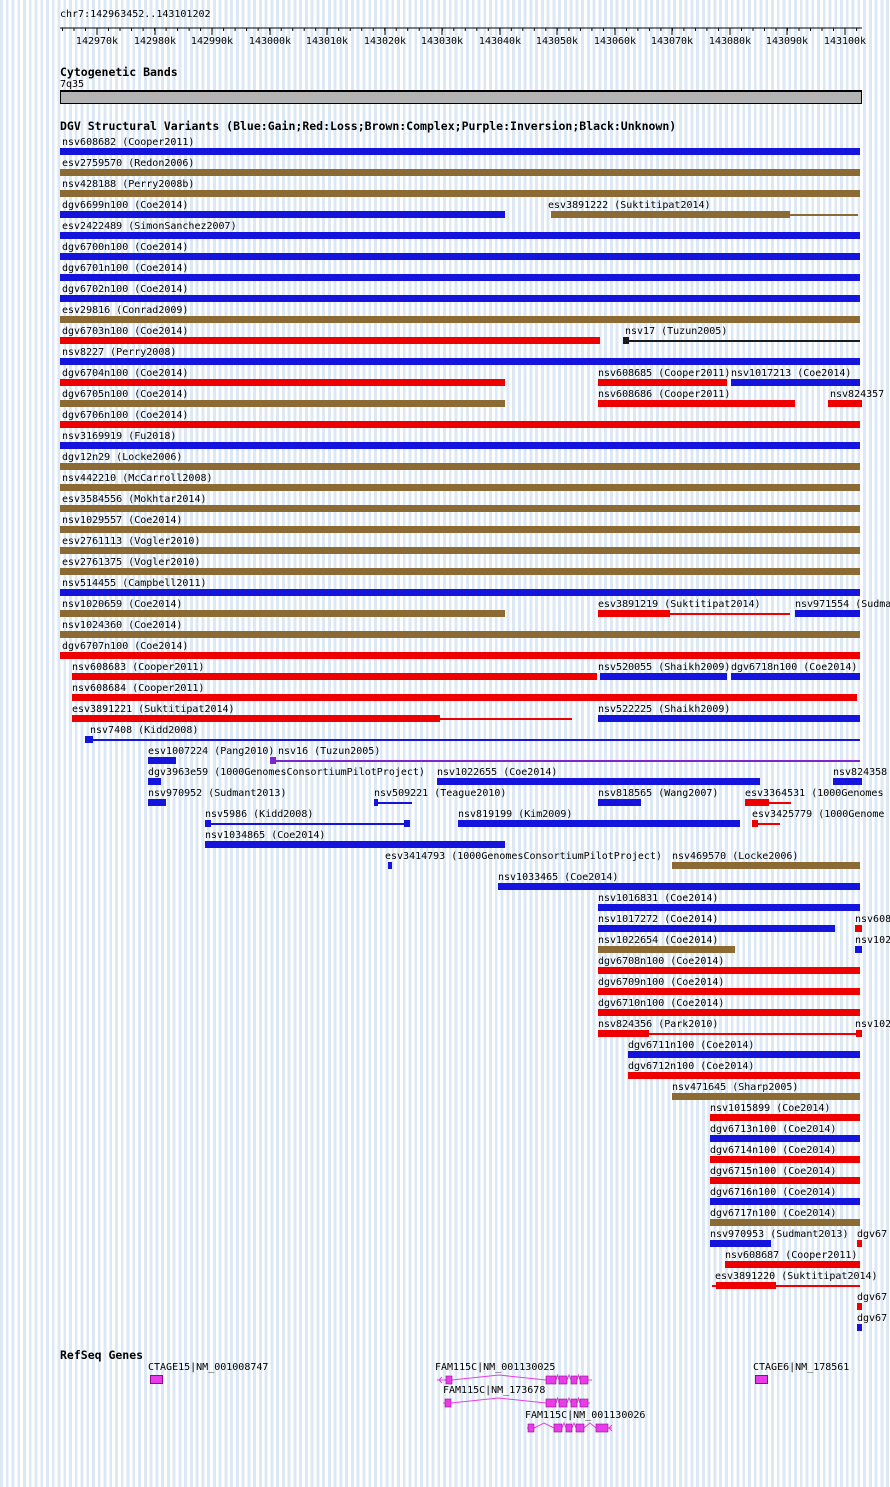  What do you see at coordinates (122, 604) in the screenshot?
I see `variant-label: nsv1020659 (Coe2014)` at bounding box center [122, 604].